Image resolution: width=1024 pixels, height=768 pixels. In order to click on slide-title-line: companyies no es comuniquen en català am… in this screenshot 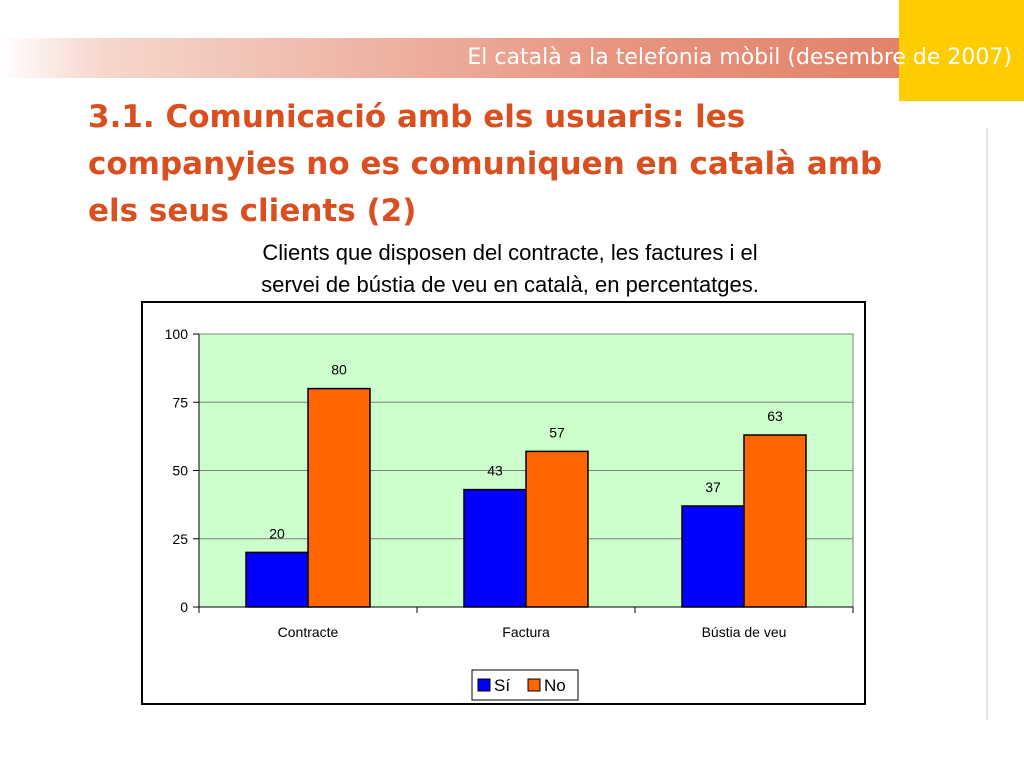, I will do `click(485, 164)`.